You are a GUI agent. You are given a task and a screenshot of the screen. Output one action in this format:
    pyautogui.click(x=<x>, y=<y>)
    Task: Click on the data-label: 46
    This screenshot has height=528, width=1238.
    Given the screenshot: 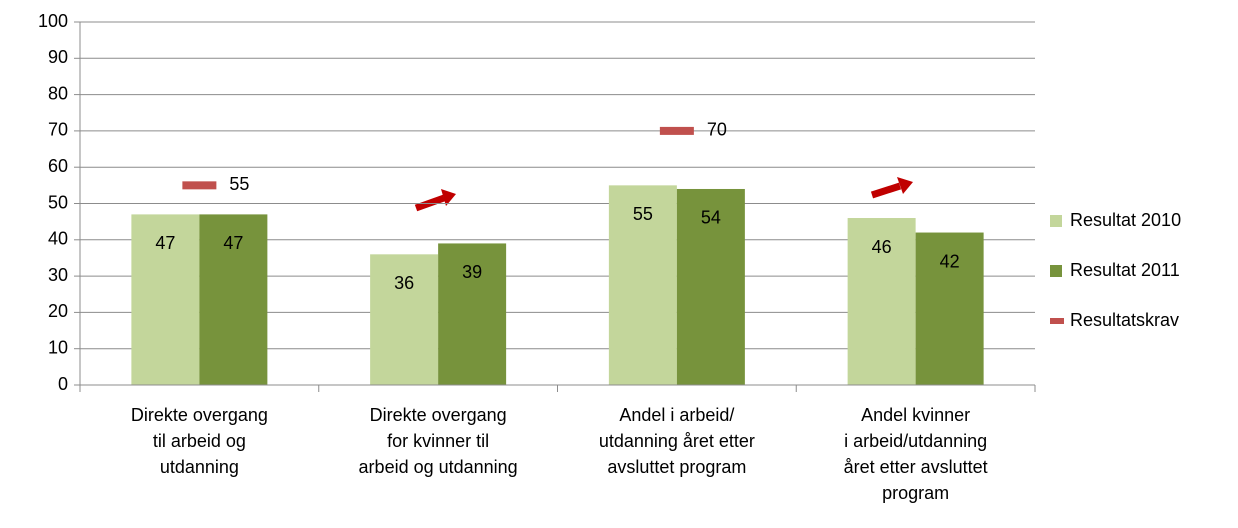 What is the action you would take?
    pyautogui.click(x=882, y=247)
    